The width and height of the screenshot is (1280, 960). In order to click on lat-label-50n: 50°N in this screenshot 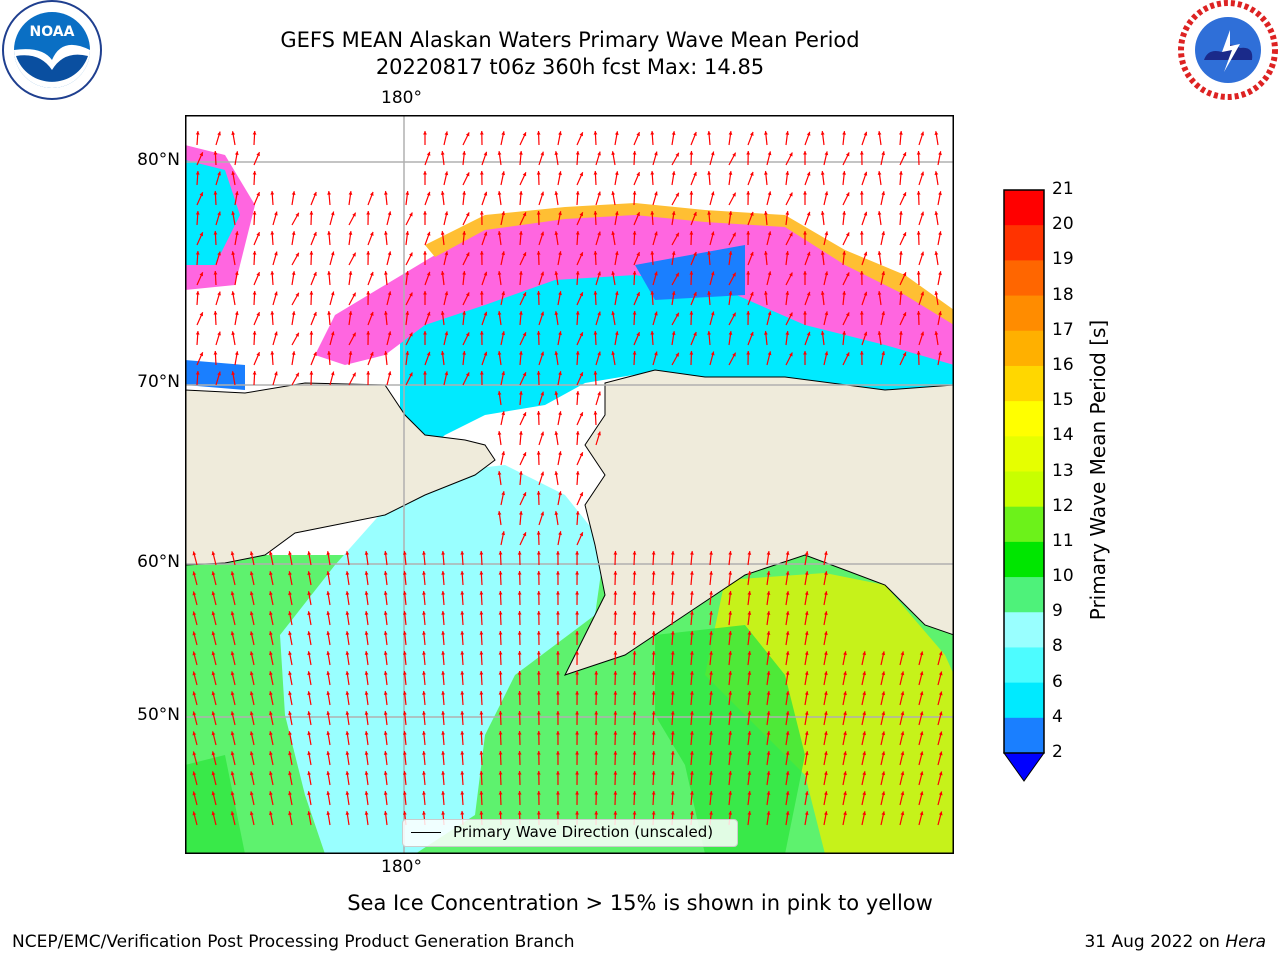, I will do `click(158, 715)`.